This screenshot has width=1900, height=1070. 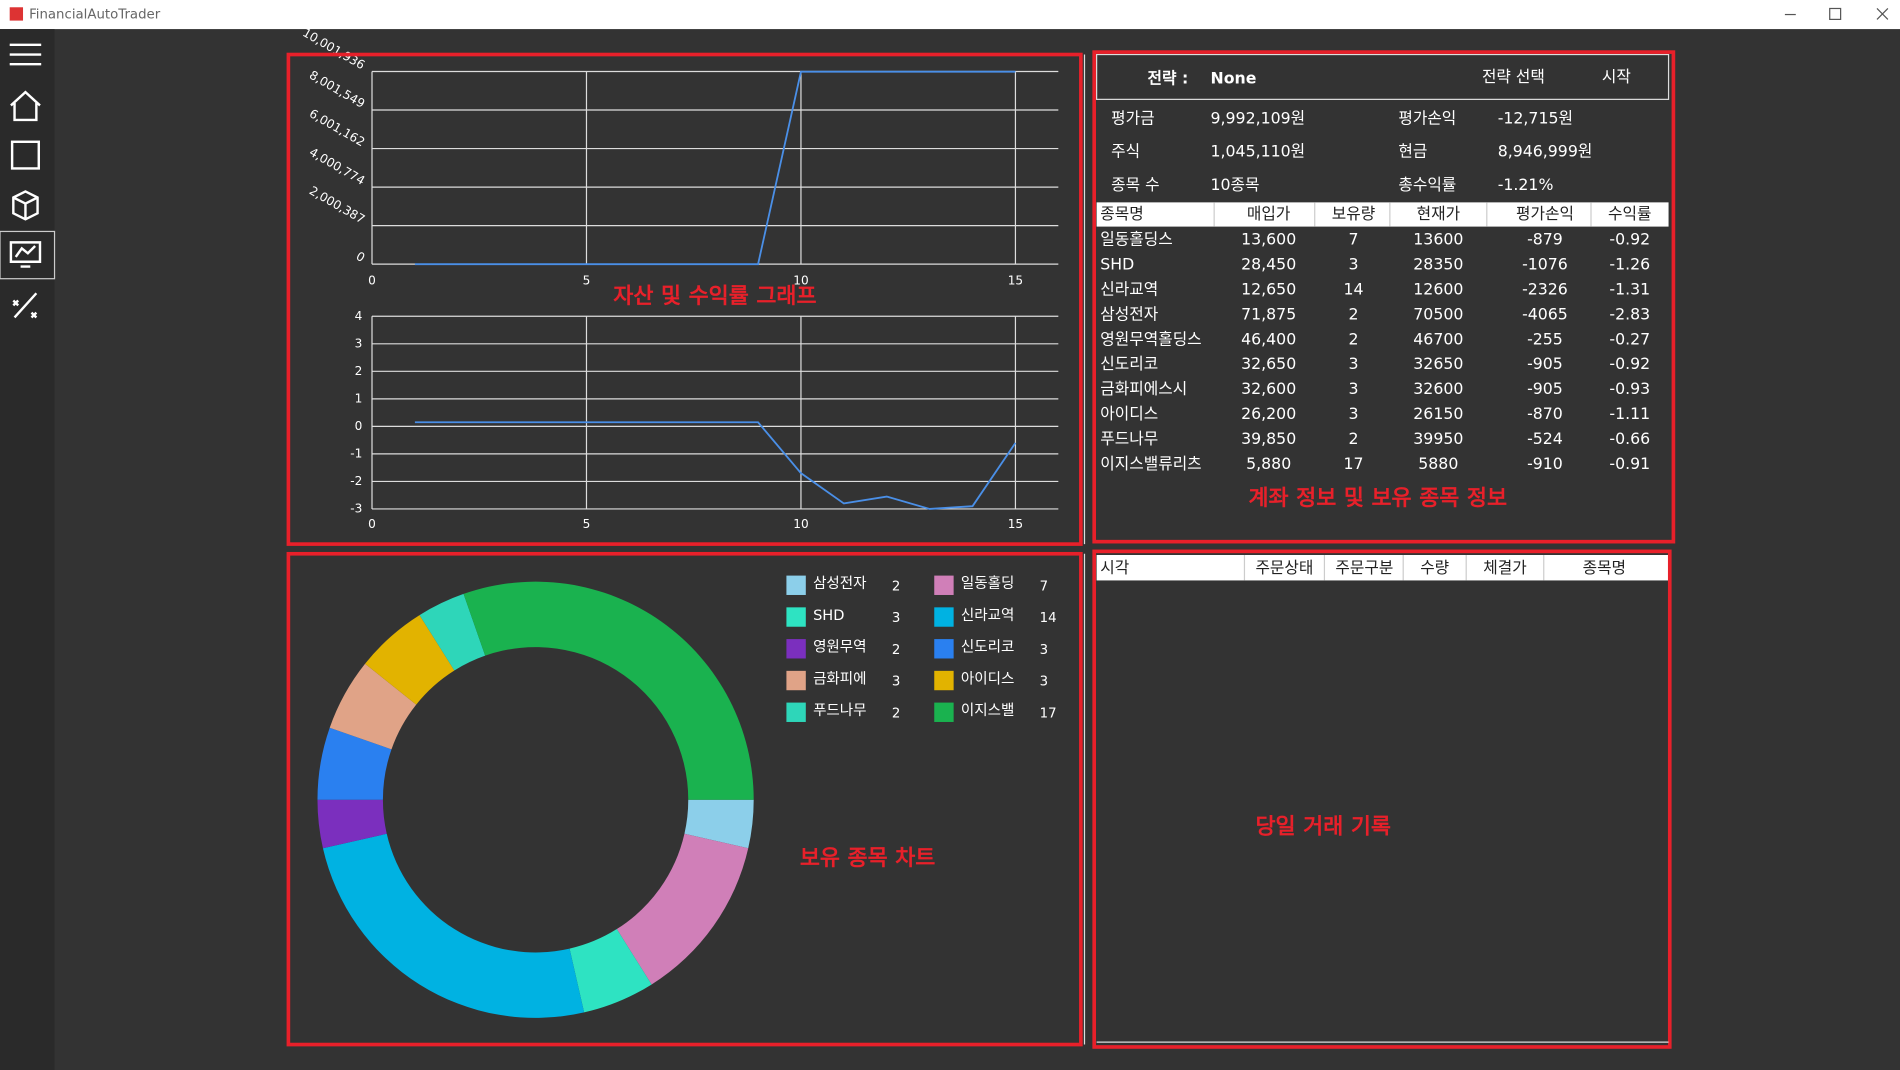 What do you see at coordinates (25, 305) in the screenshot?
I see `strategy-icon` at bounding box center [25, 305].